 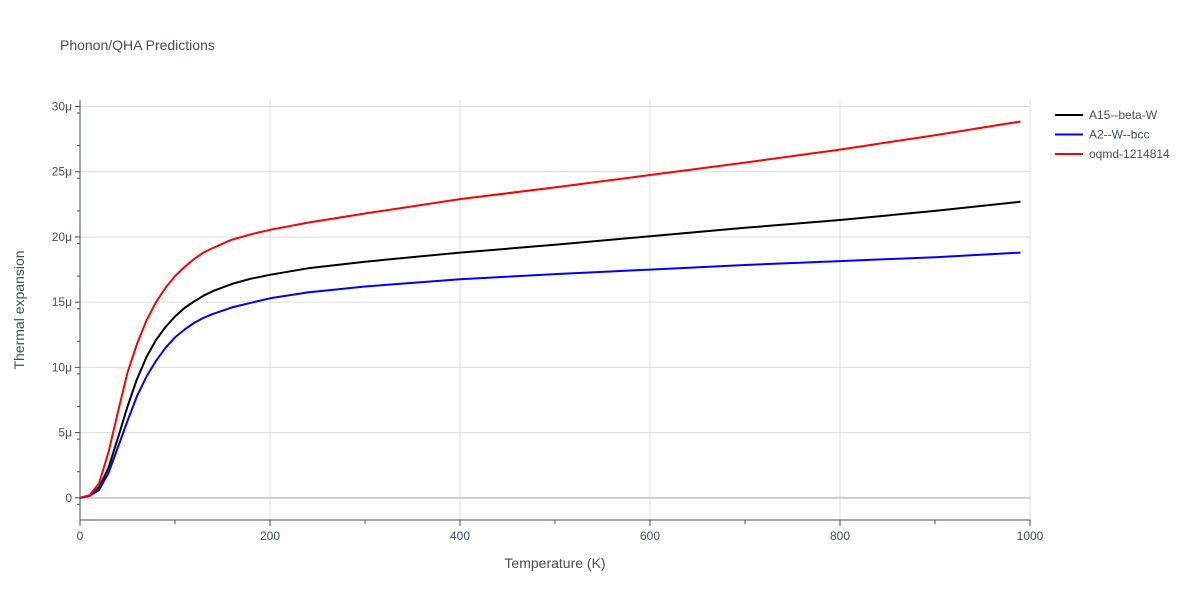 I want to click on y-tick-label: 5μ, so click(x=65, y=433).